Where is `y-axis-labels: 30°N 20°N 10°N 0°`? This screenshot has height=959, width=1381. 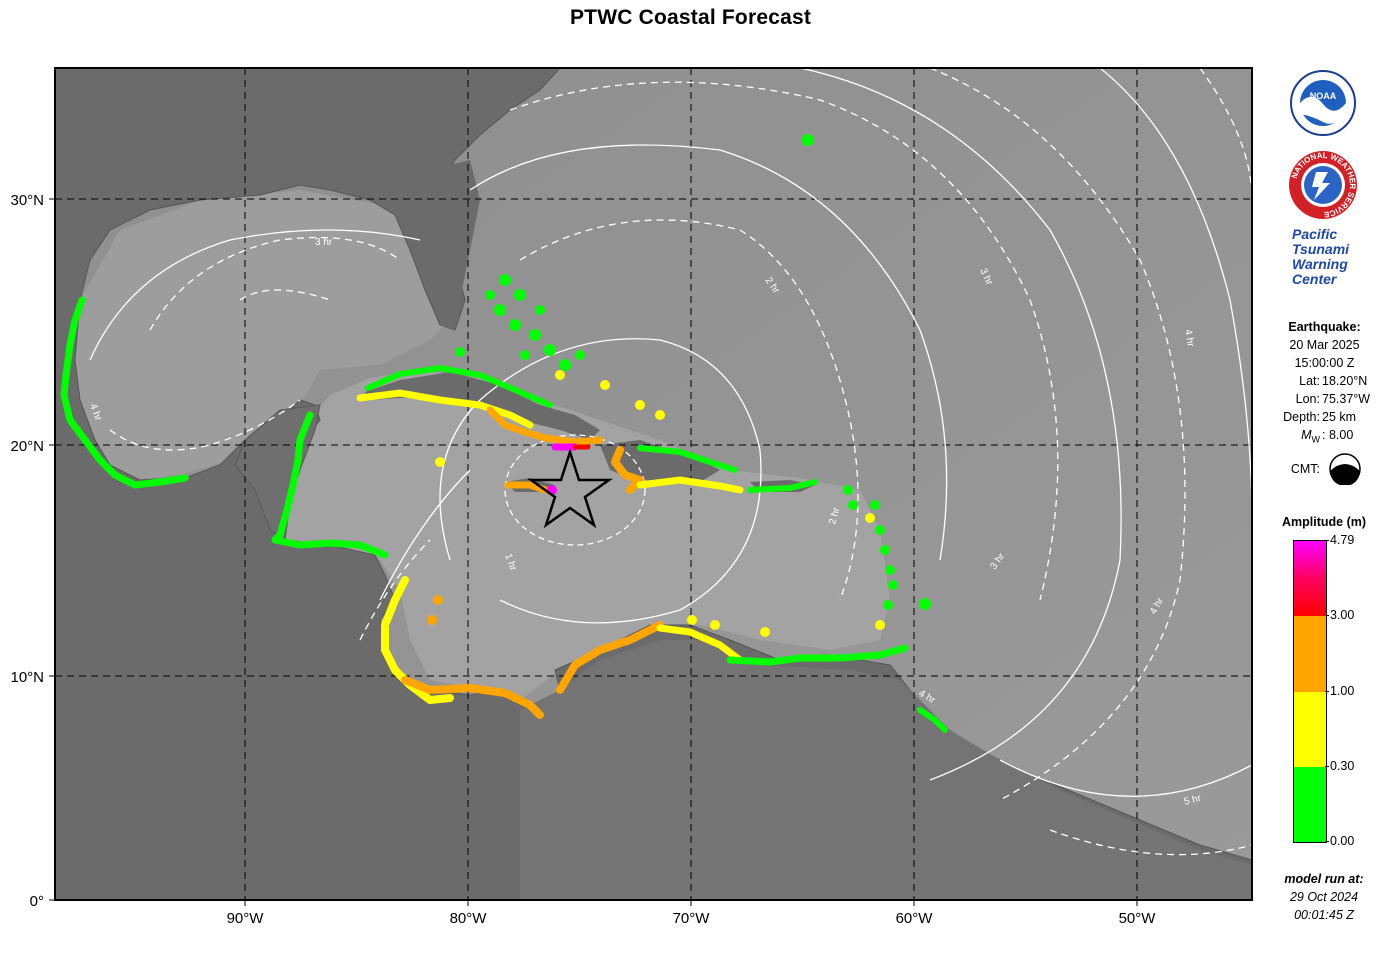
y-axis-labels: 30°N 20°N 10°N 0° is located at coordinates (27, 551).